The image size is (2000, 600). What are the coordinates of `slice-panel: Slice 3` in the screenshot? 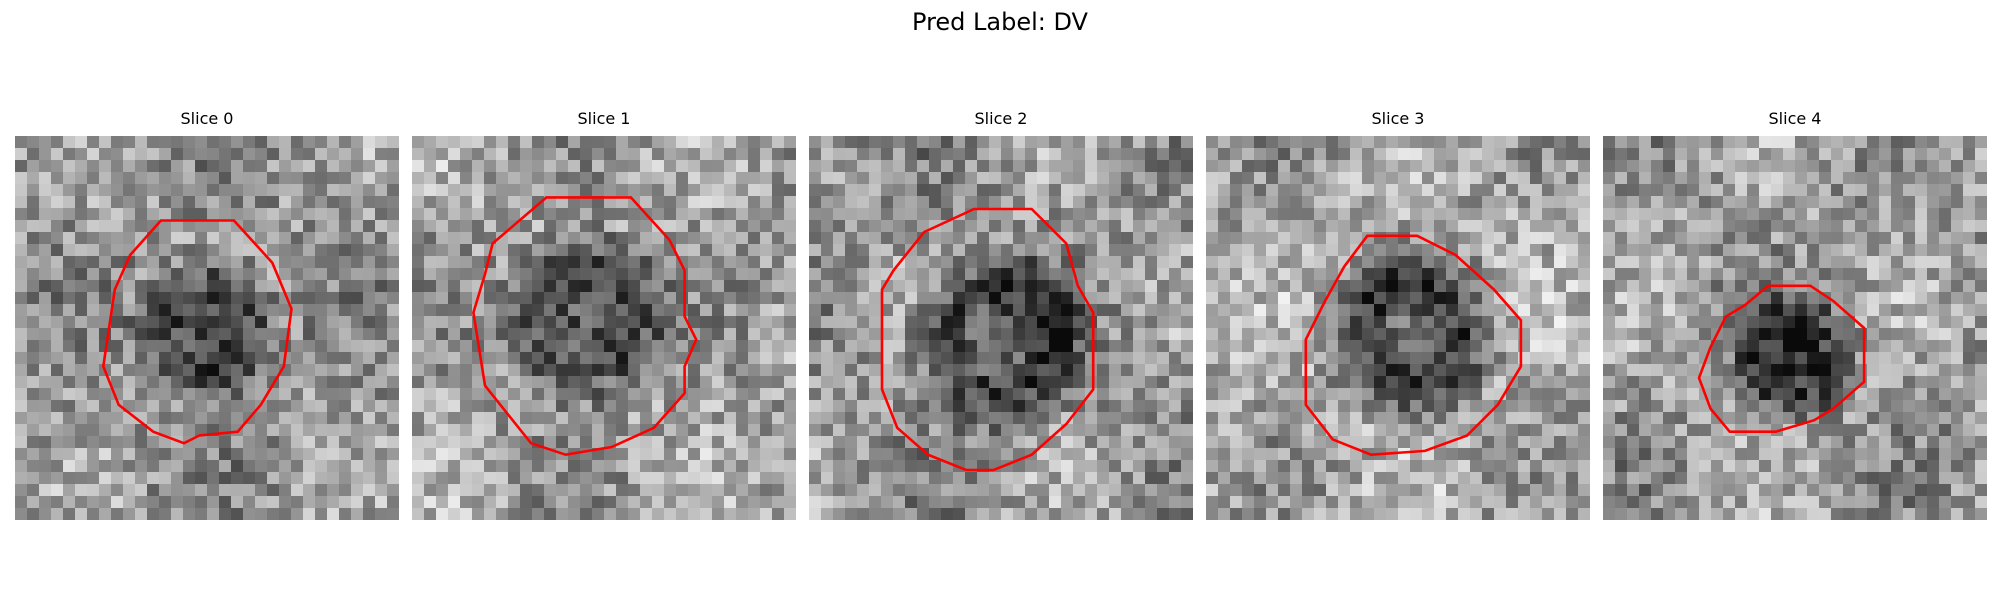 It's located at (1398, 314).